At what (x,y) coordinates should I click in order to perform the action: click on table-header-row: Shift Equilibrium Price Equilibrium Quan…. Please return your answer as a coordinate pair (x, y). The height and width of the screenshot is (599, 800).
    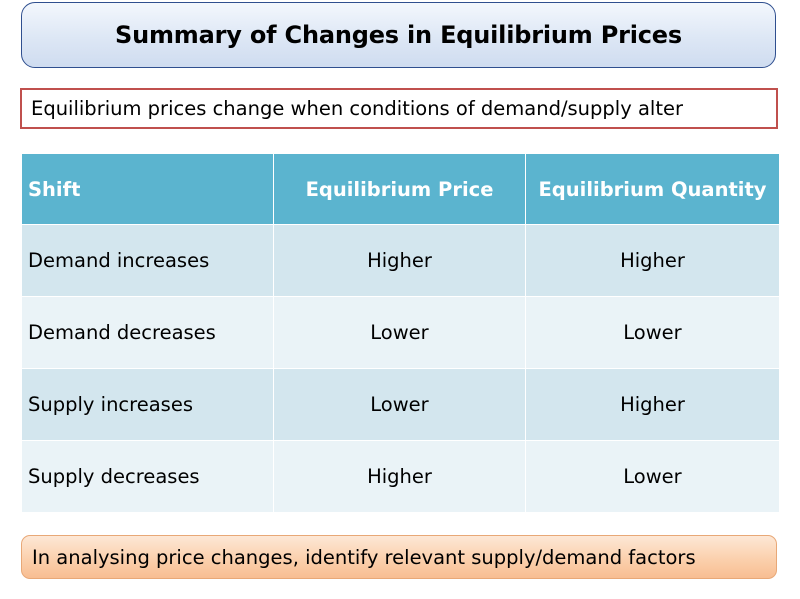
    Looking at the image, I should click on (400, 189).